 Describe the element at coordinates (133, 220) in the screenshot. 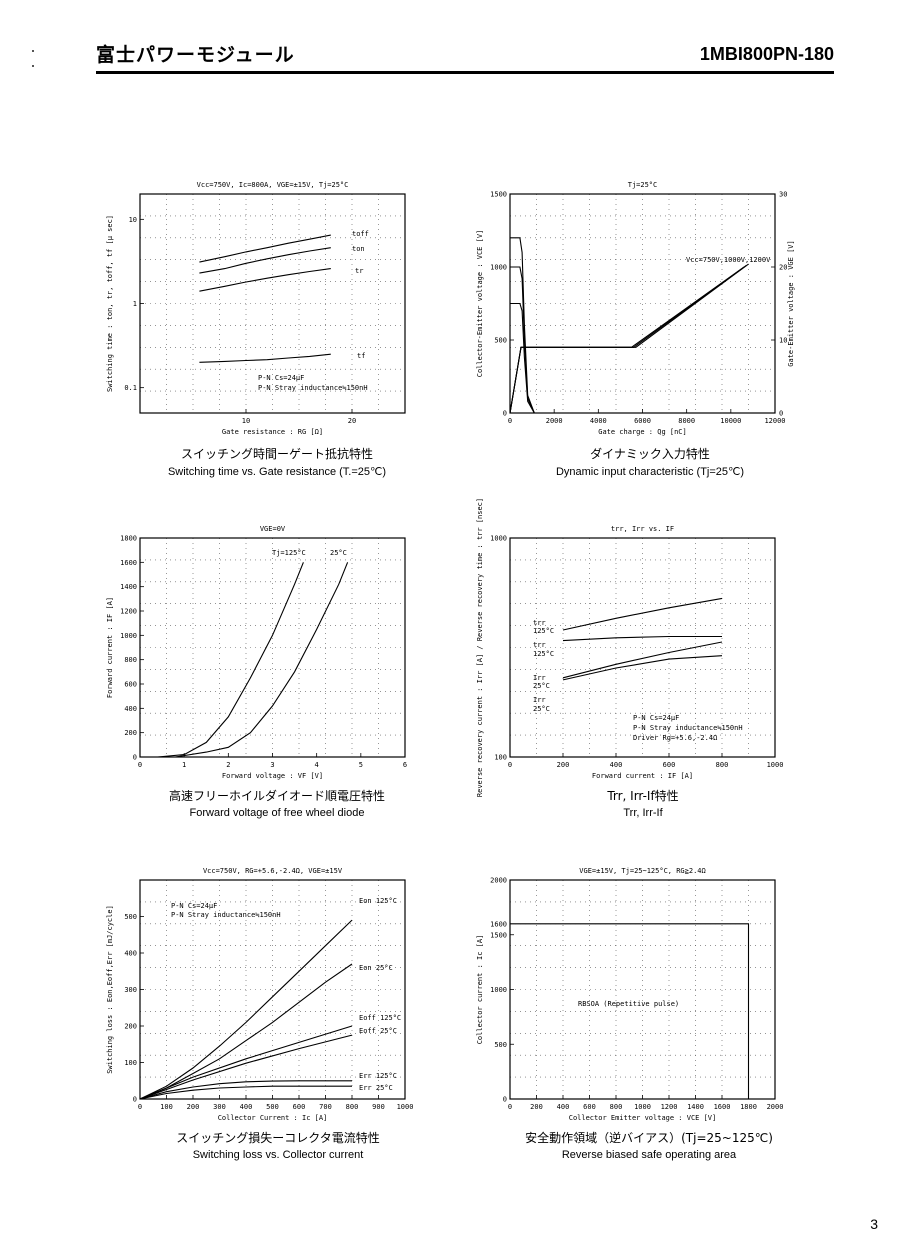

I see `y-tick-label: 10` at that location.